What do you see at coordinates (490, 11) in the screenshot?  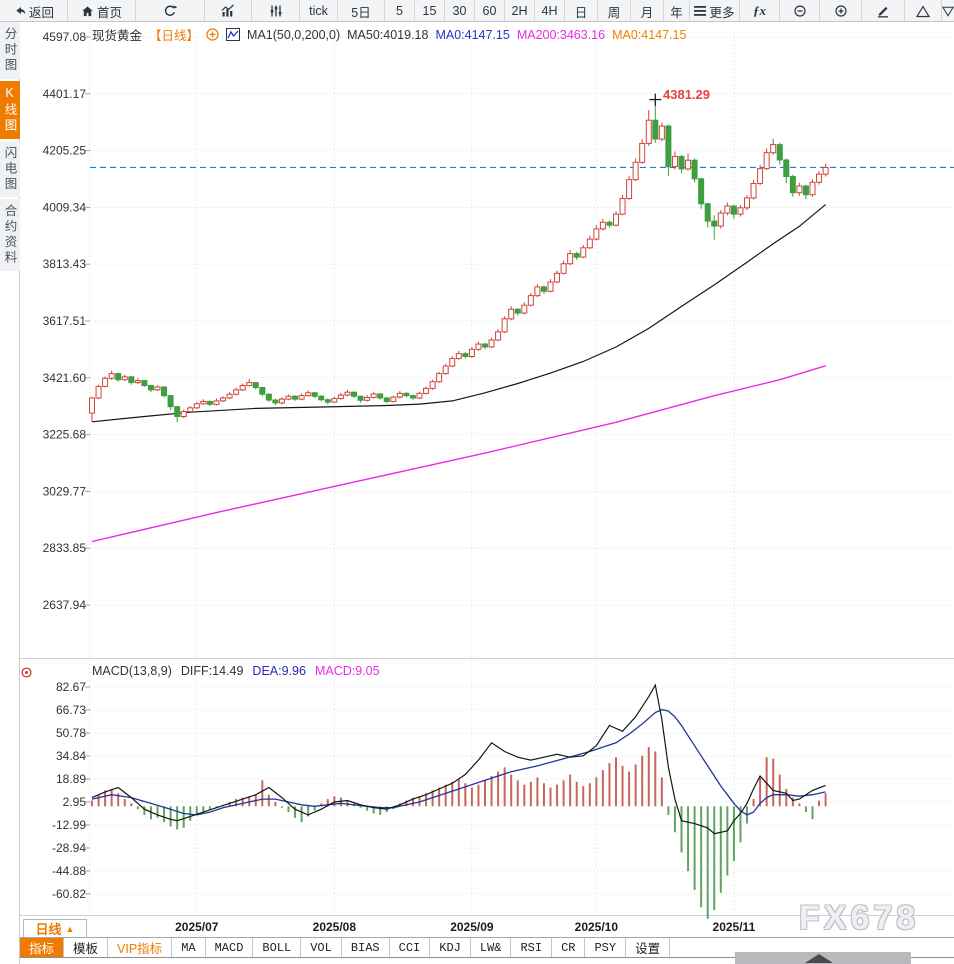 I see `tf-60min-button: 60` at bounding box center [490, 11].